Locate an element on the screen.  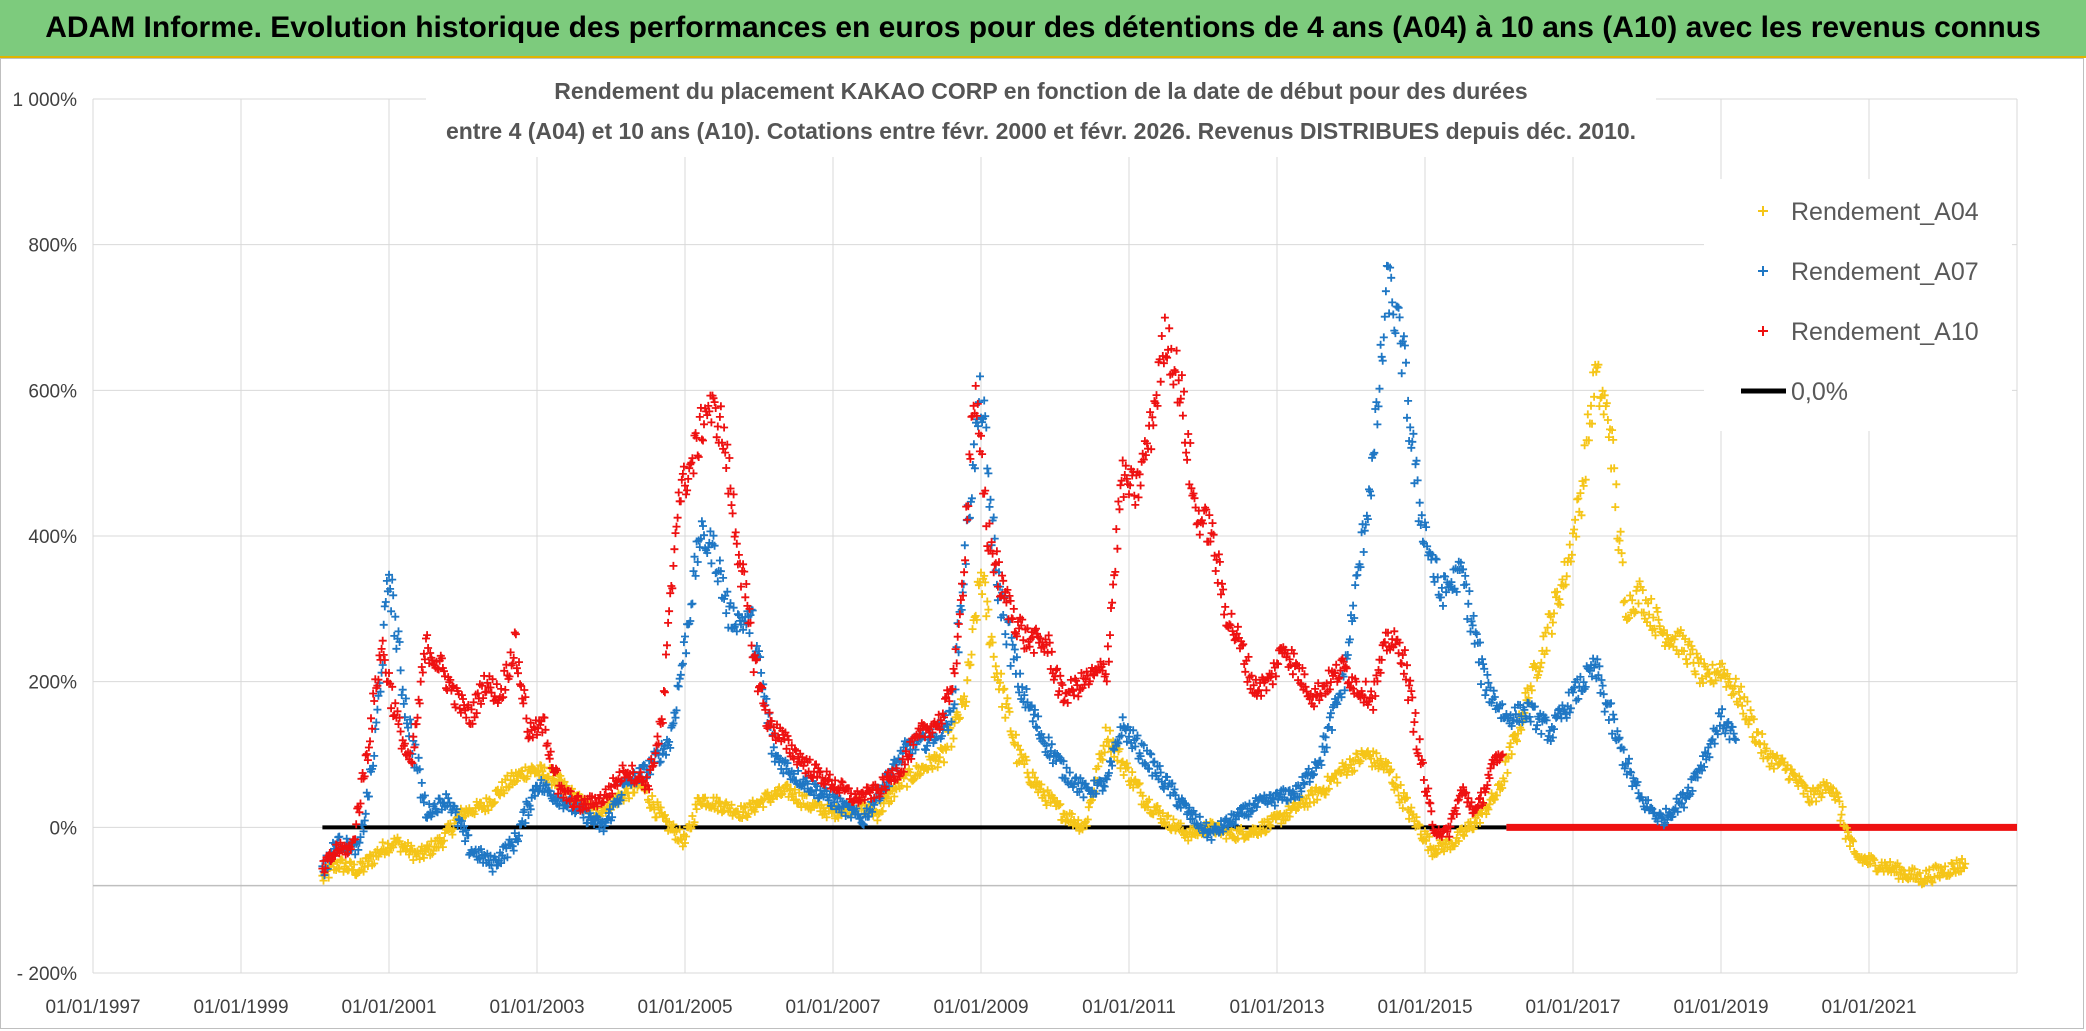
x-tick-label: 01/01/1997 is located at coordinates (92, 1007).